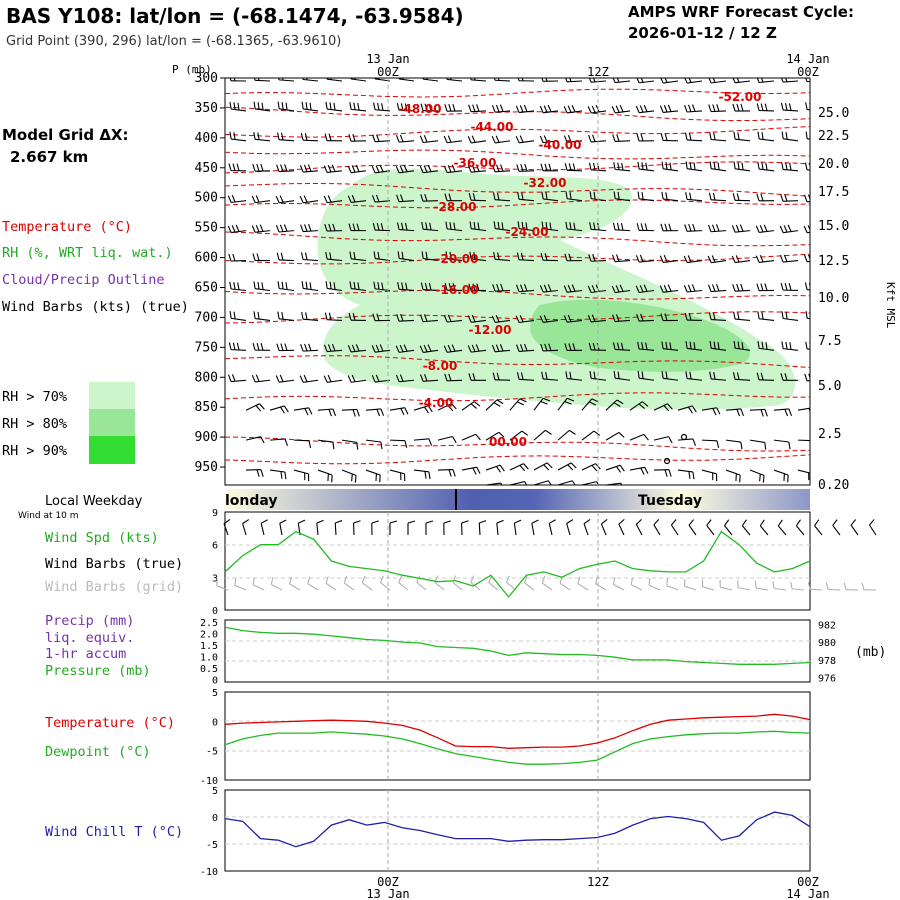 This screenshot has height=900, width=900. What do you see at coordinates (251, 501) in the screenshot?
I see `day-label-monday: londay` at bounding box center [251, 501].